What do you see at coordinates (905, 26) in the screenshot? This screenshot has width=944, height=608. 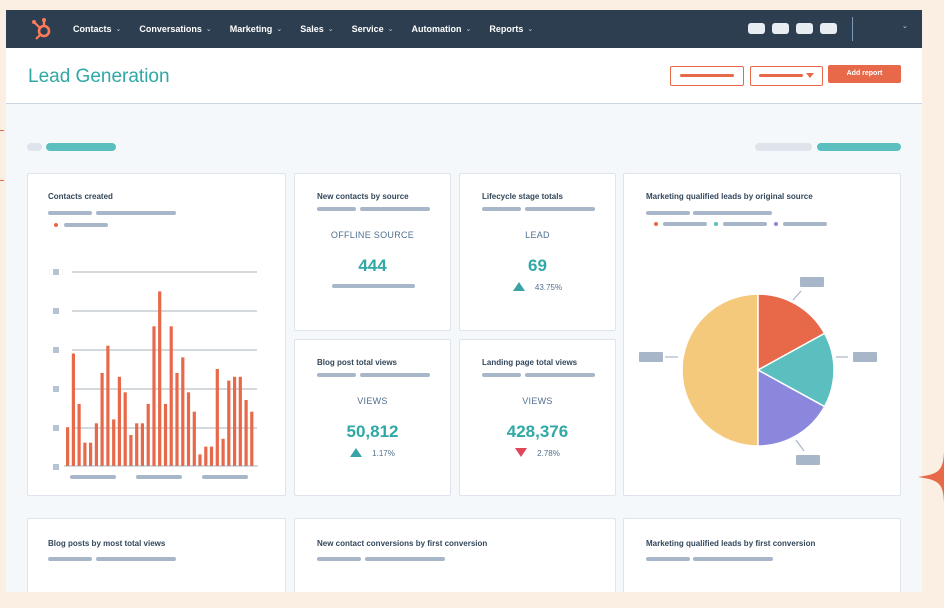 I see `account-menu-chevron-icon: ⌄` at bounding box center [905, 26].